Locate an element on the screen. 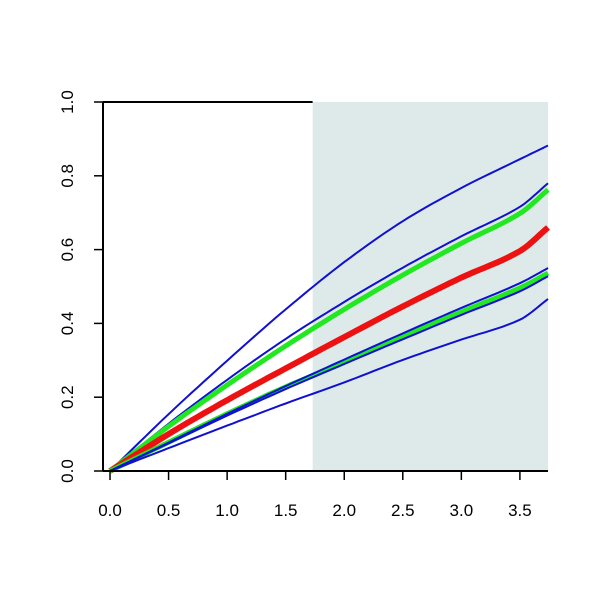  y-tick-label: 0.0 is located at coordinates (67, 471).